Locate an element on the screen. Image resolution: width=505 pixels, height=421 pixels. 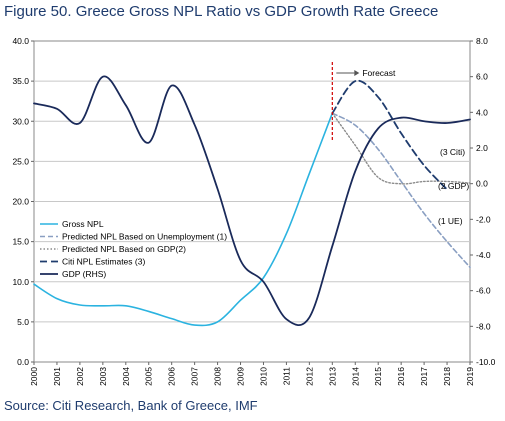
x-tick-label: 2017 is located at coordinates (424, 376).